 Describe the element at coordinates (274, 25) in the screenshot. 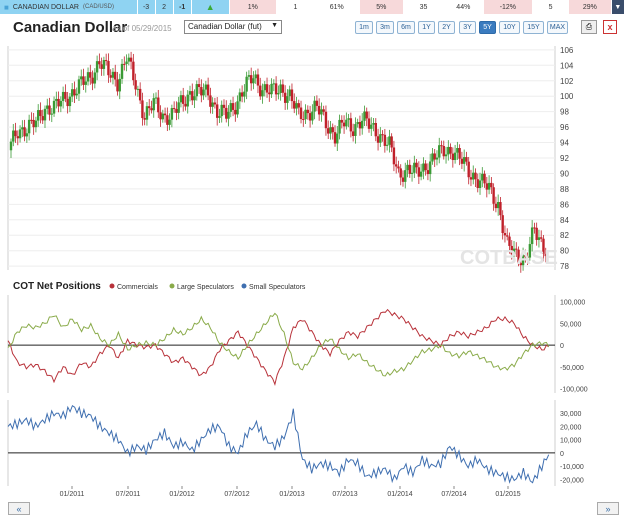

I see `chevron-down-icon: ▼` at that location.